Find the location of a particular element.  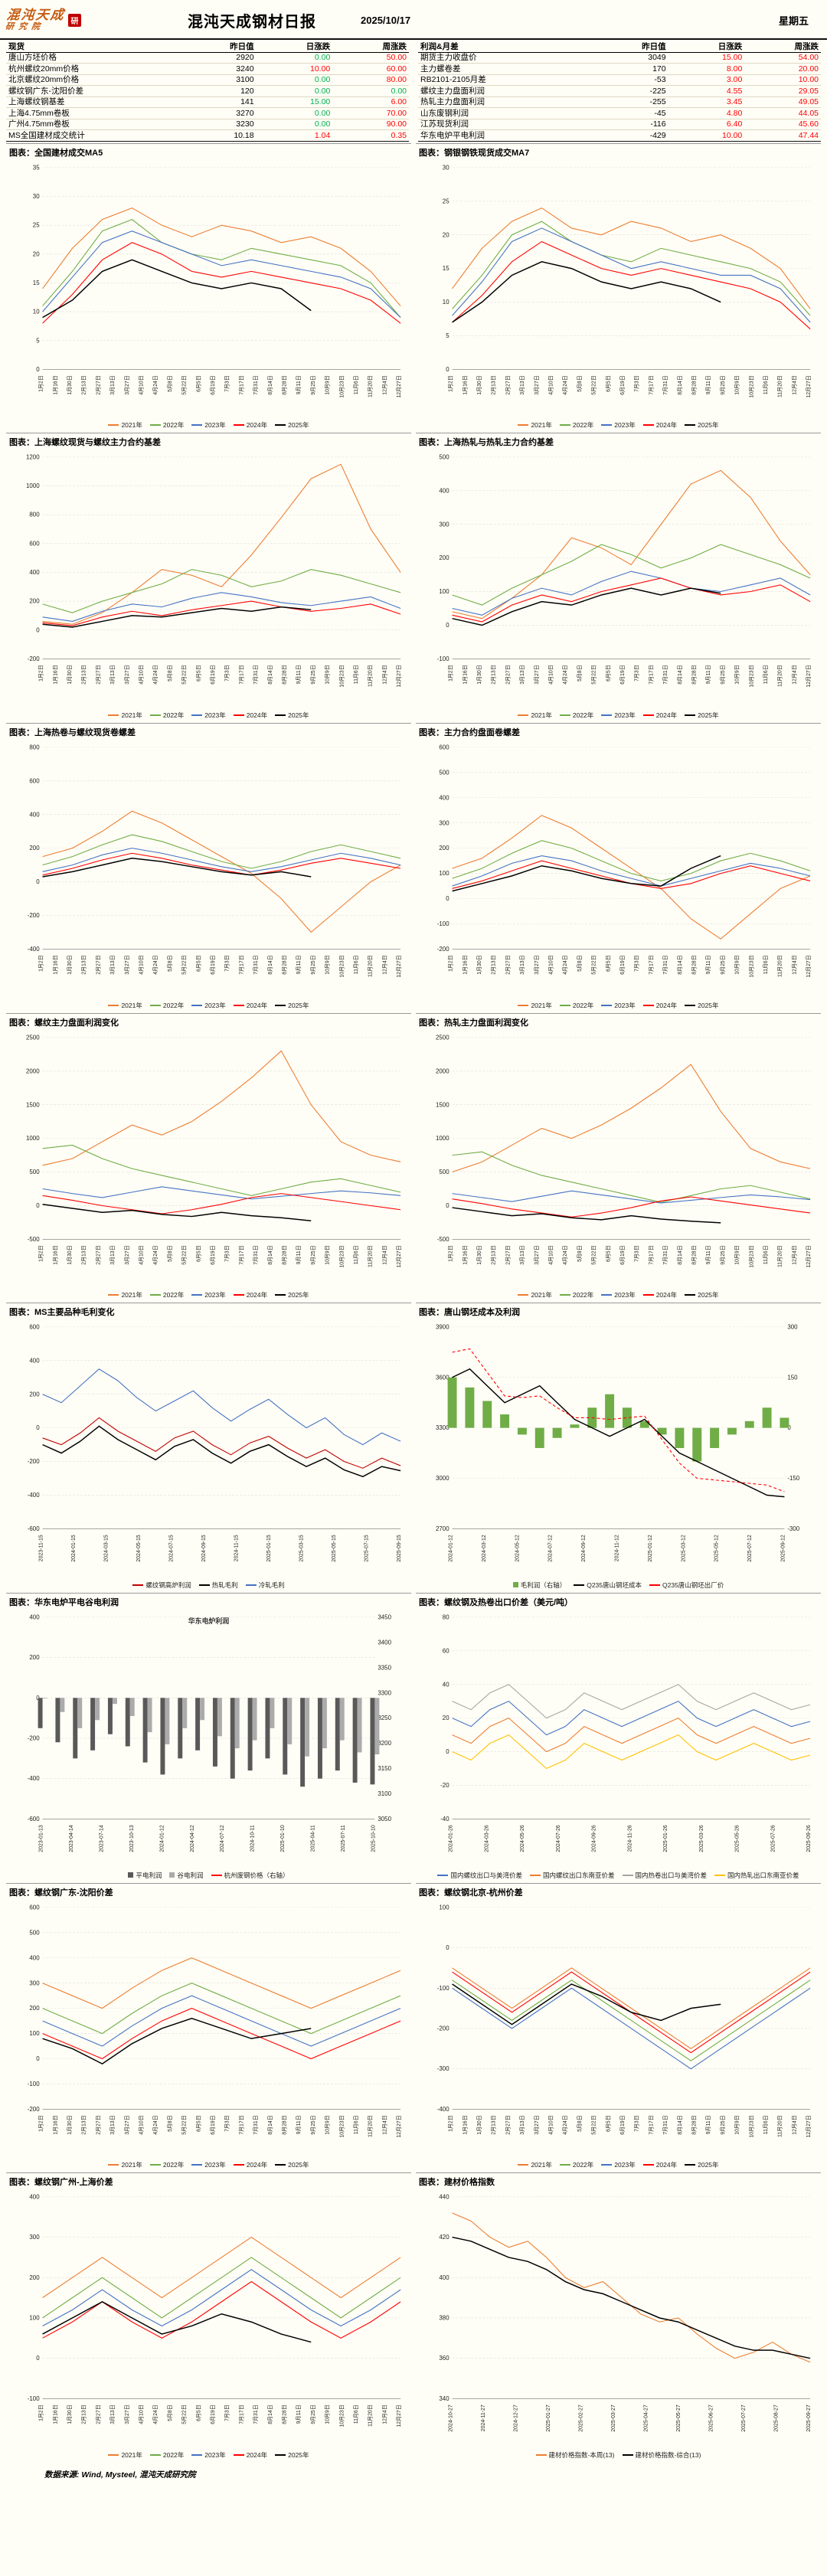

legend-label: 2021年 is located at coordinates (541, 1295).